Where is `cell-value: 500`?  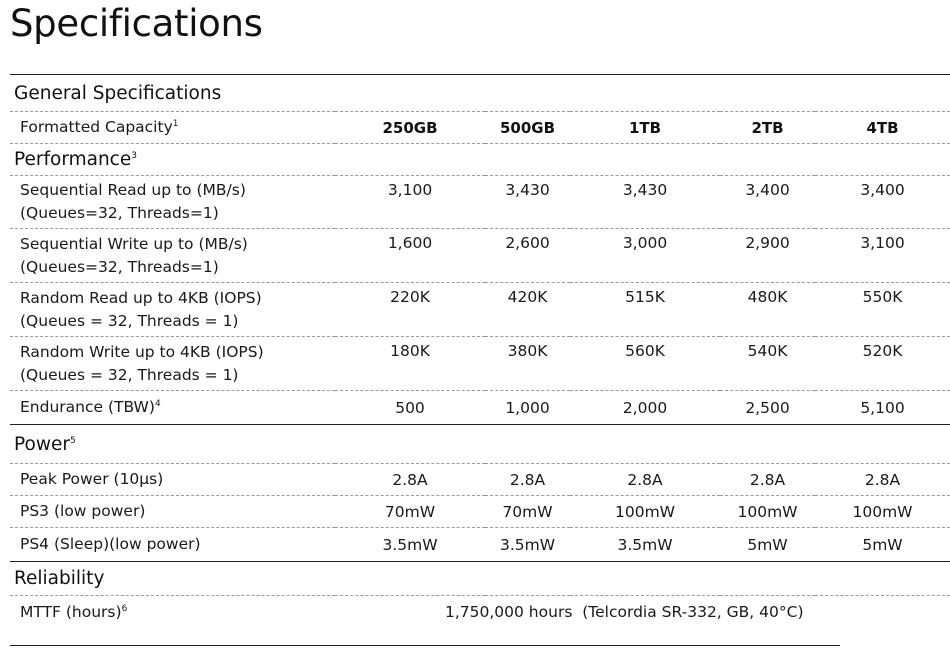 cell-value: 500 is located at coordinates (410, 407).